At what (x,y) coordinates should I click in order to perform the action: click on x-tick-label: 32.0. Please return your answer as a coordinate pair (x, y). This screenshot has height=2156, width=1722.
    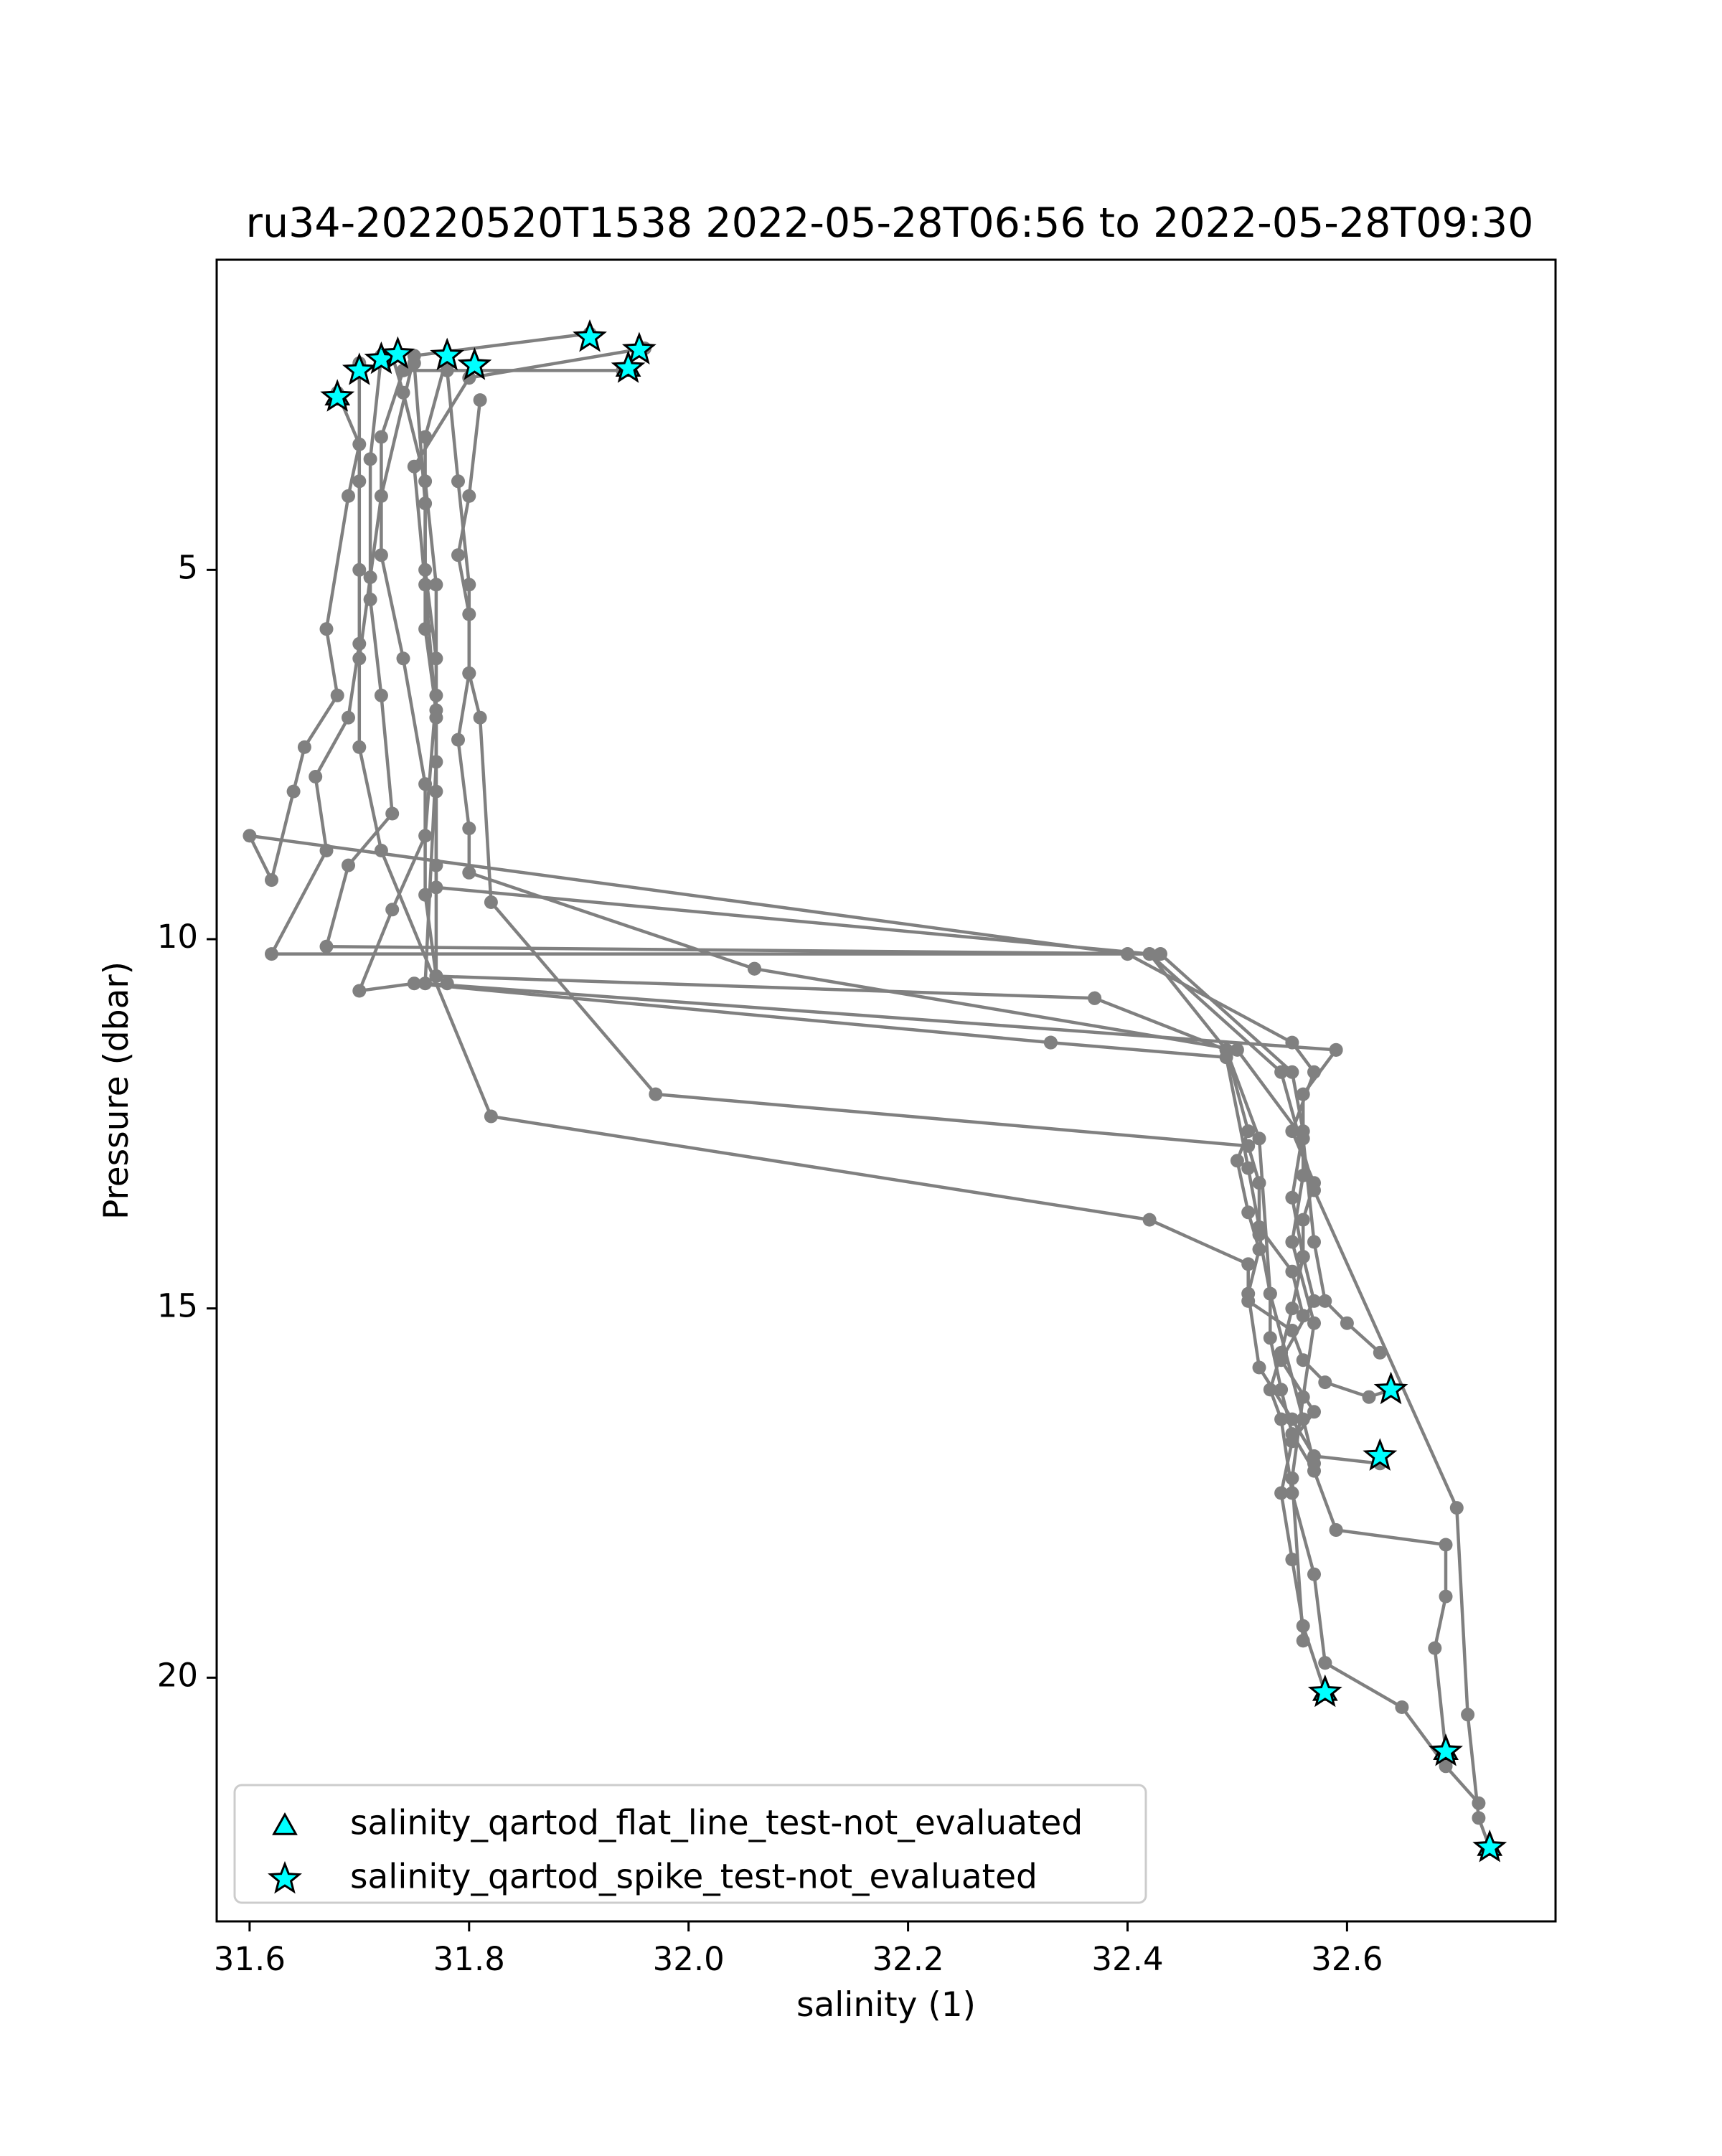
    Looking at the image, I should click on (689, 1959).